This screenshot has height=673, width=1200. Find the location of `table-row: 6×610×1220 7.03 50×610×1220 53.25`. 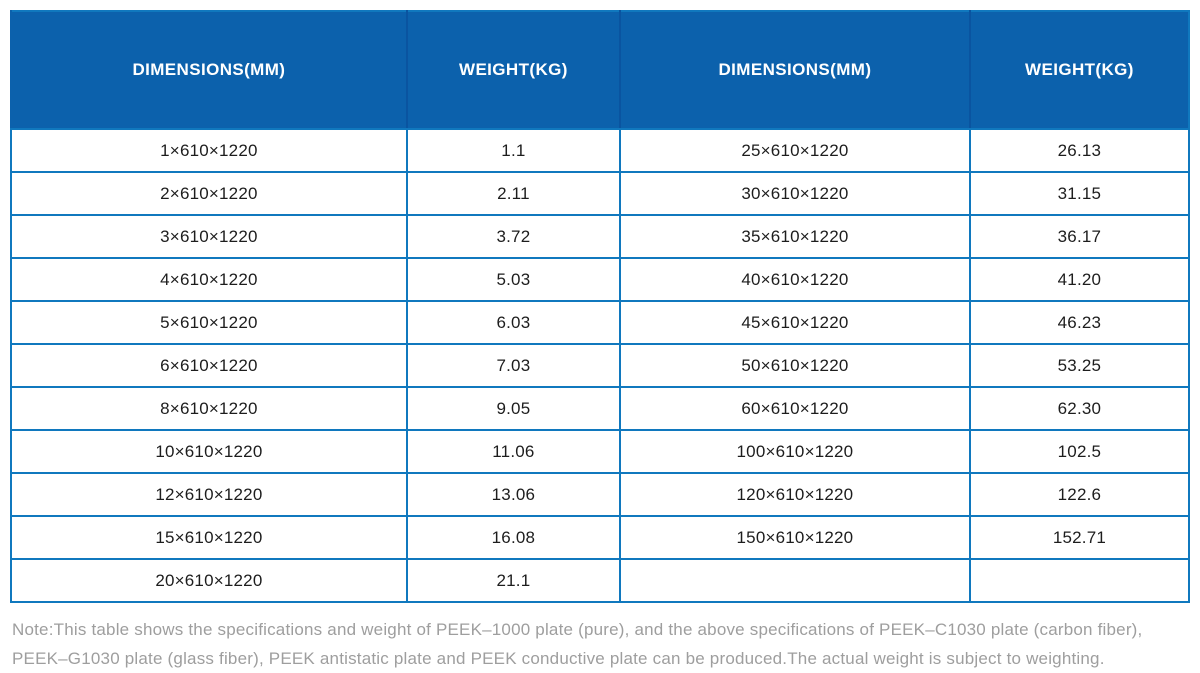

table-row: 6×610×1220 7.03 50×610×1220 53.25 is located at coordinates (600, 365).